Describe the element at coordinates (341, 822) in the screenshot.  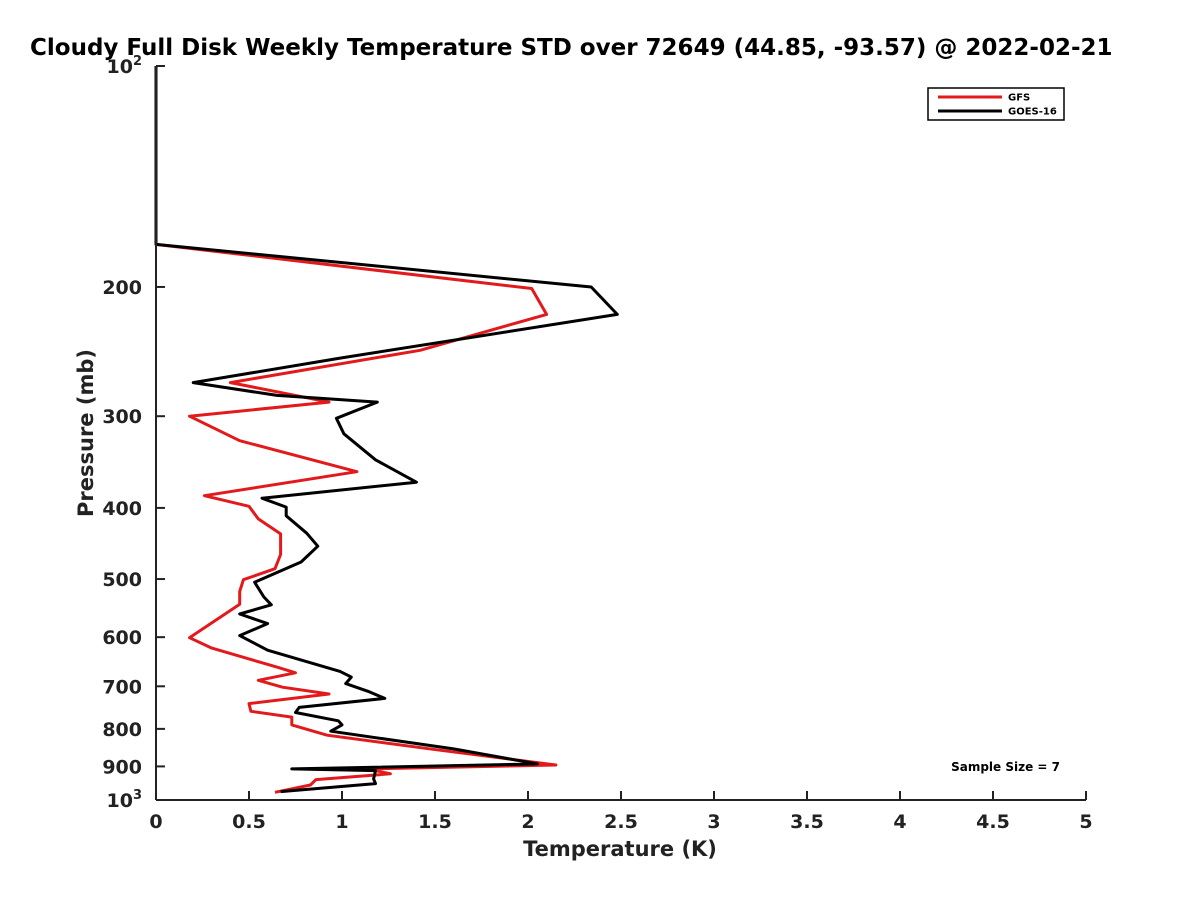
I see `x-tick-label-2: 1` at that location.